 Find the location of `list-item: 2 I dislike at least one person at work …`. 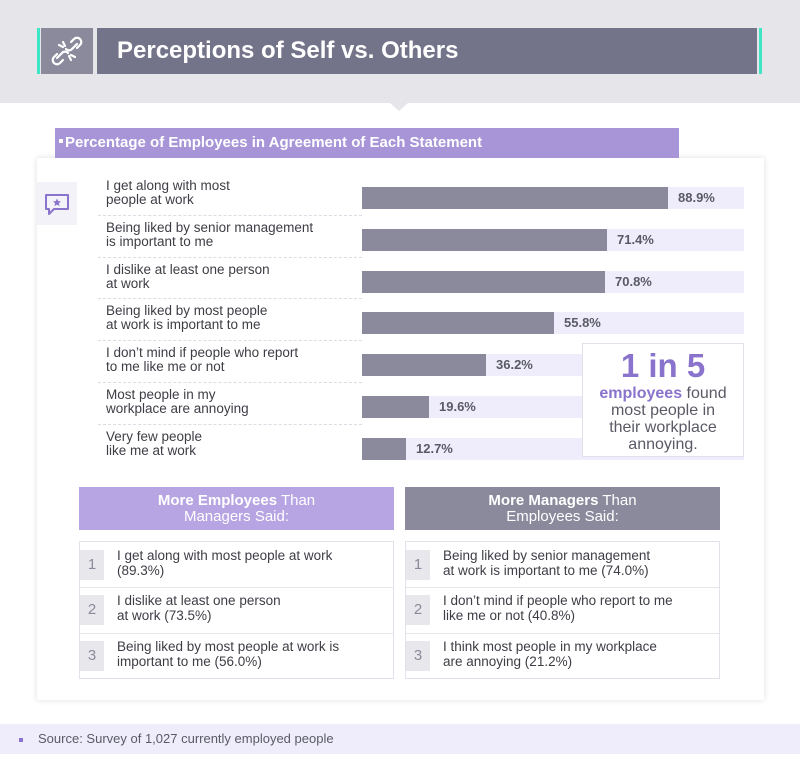

list-item: 2 I dislike at least one person at work … is located at coordinates (236, 610).